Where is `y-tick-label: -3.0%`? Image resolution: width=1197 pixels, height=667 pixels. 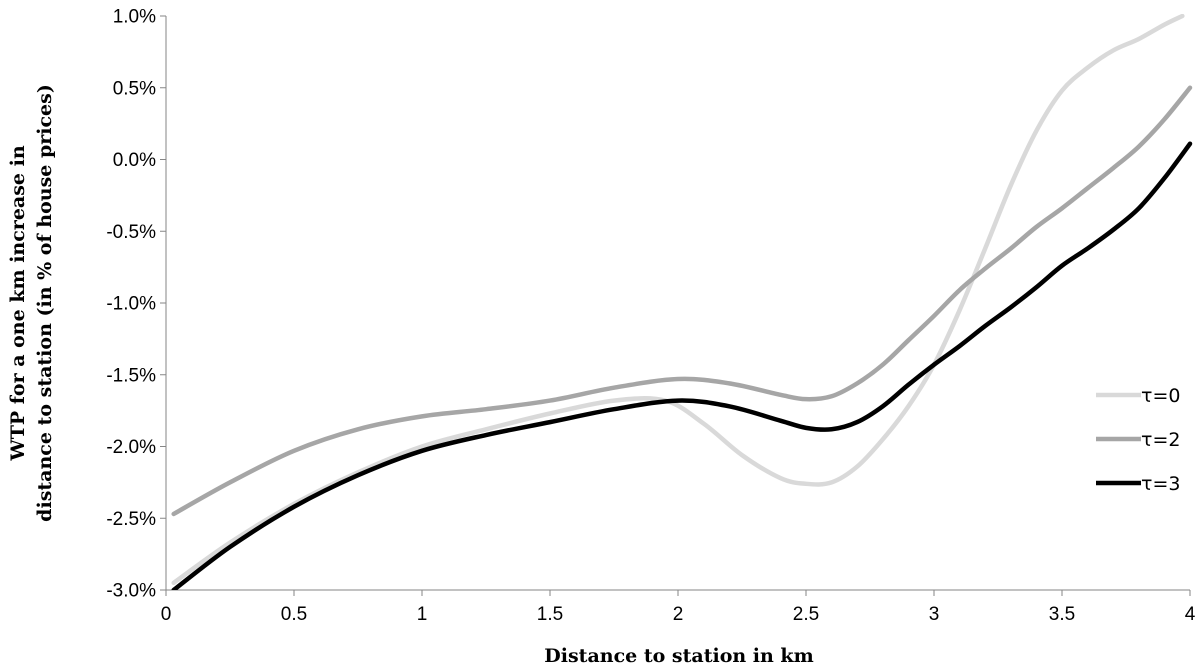 y-tick-label: -3.0% is located at coordinates (131, 591).